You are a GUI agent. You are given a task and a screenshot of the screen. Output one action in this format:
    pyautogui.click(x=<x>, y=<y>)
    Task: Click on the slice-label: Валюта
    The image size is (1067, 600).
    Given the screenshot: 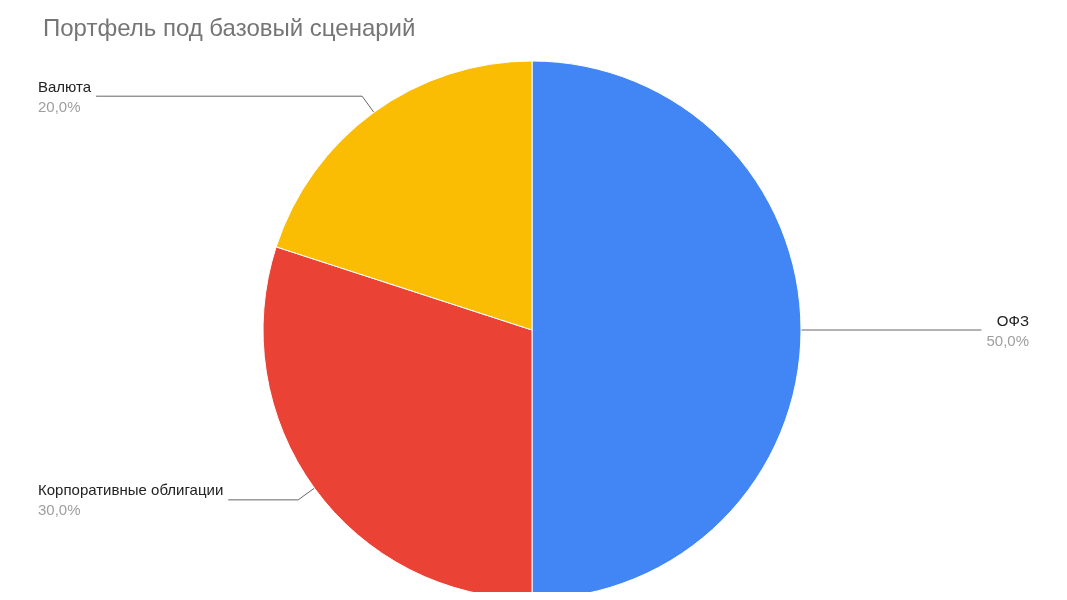 What is the action you would take?
    pyautogui.click(x=65, y=86)
    